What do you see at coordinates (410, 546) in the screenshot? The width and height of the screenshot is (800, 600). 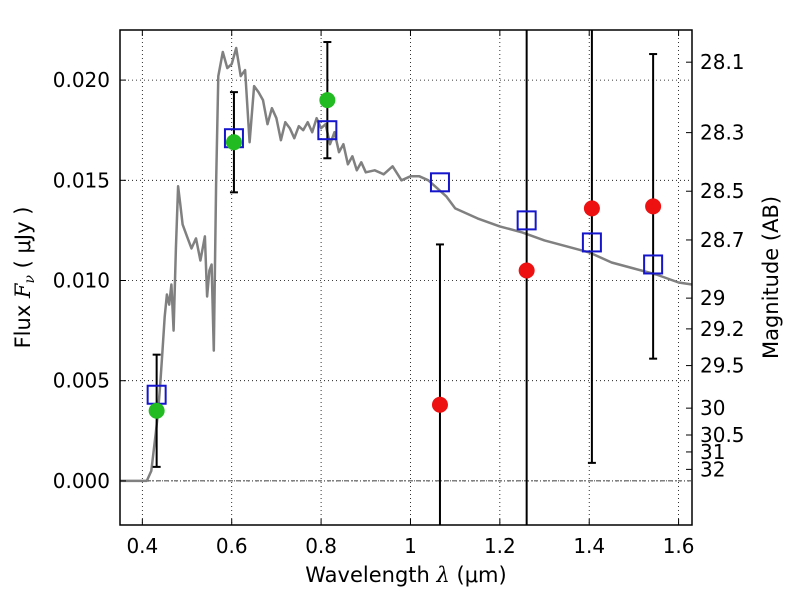 I see `x-tick-label: 1` at bounding box center [410, 546].